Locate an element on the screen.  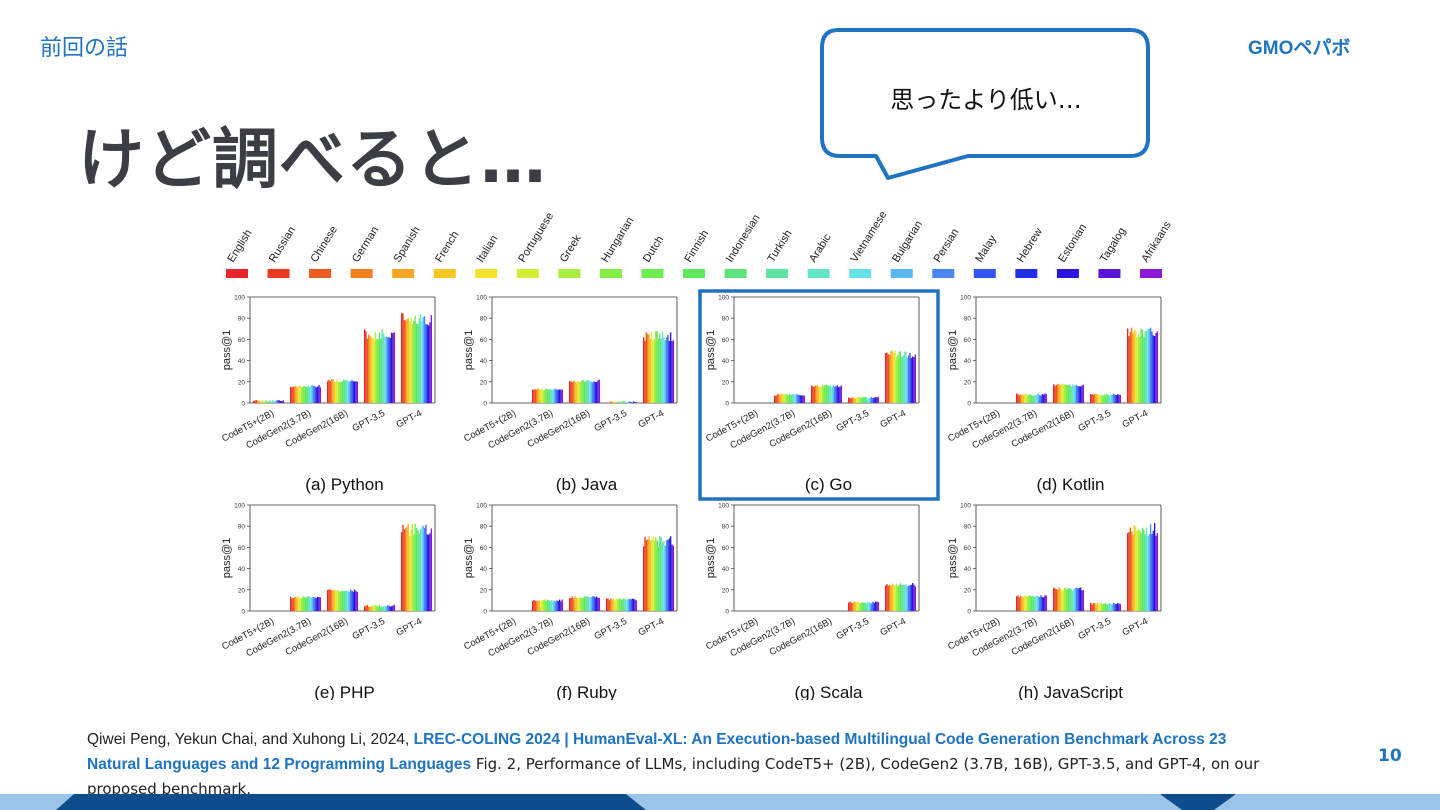
legend-label: English is located at coordinates (239, 246).